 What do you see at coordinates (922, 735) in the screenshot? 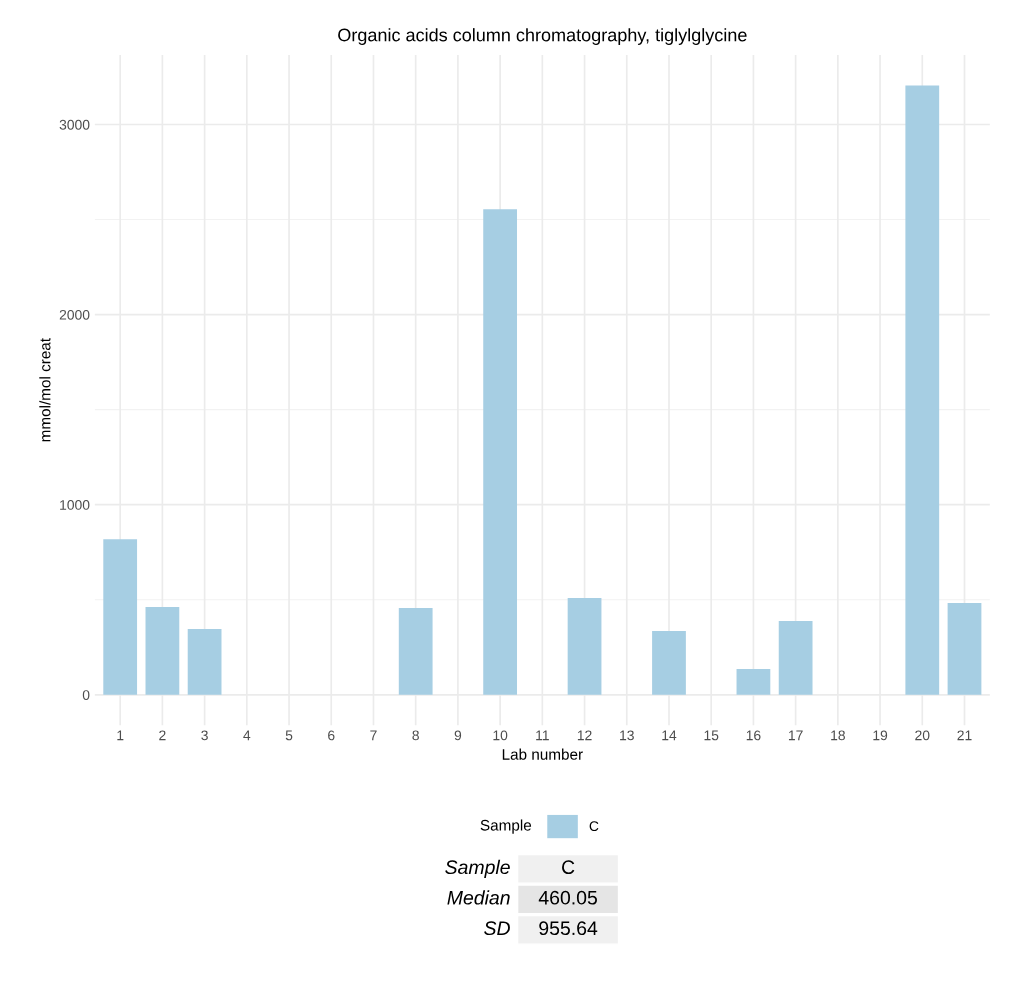
I see `x-tick-label: 20` at bounding box center [922, 735].